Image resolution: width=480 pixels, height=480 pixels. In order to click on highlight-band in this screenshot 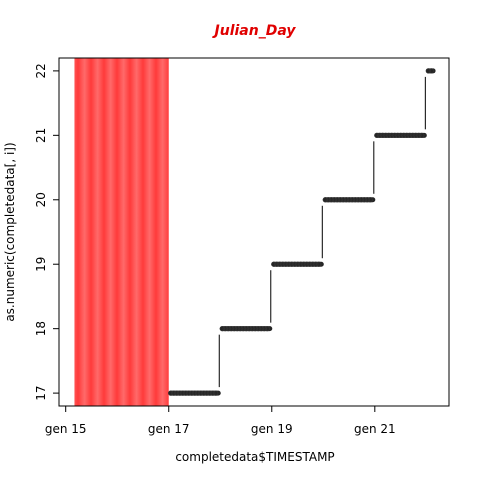, I will do `click(121, 232)`.